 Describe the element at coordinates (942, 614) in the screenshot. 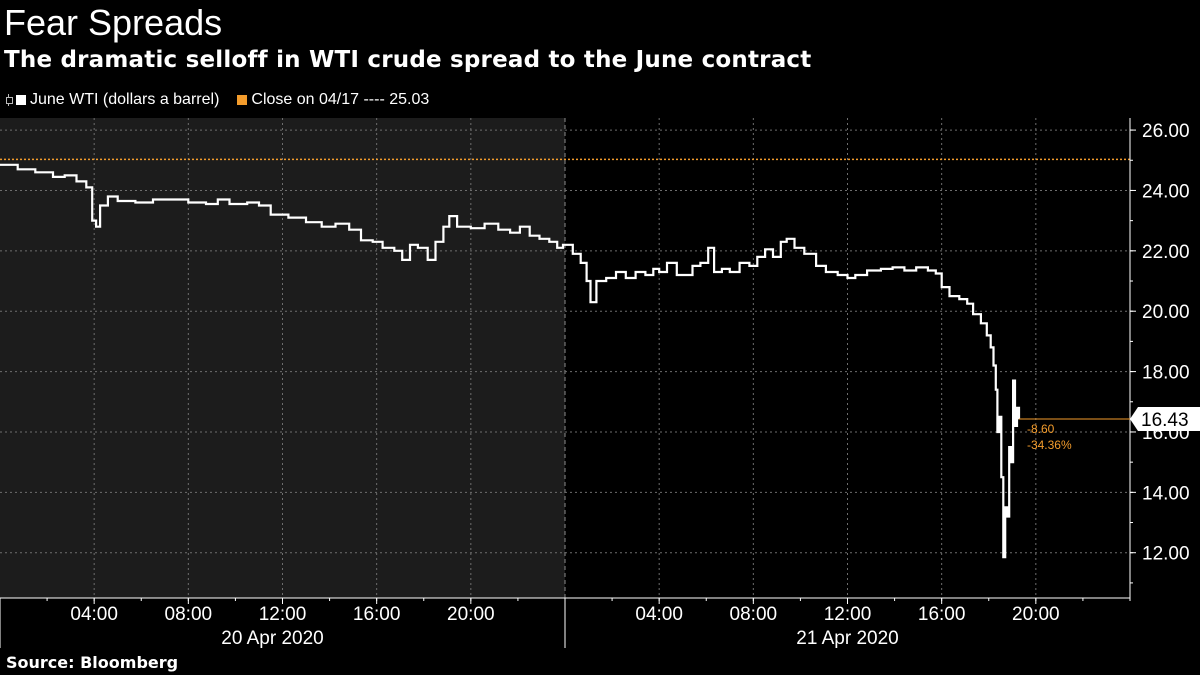

I see `x-tick-label: 16:00` at that location.